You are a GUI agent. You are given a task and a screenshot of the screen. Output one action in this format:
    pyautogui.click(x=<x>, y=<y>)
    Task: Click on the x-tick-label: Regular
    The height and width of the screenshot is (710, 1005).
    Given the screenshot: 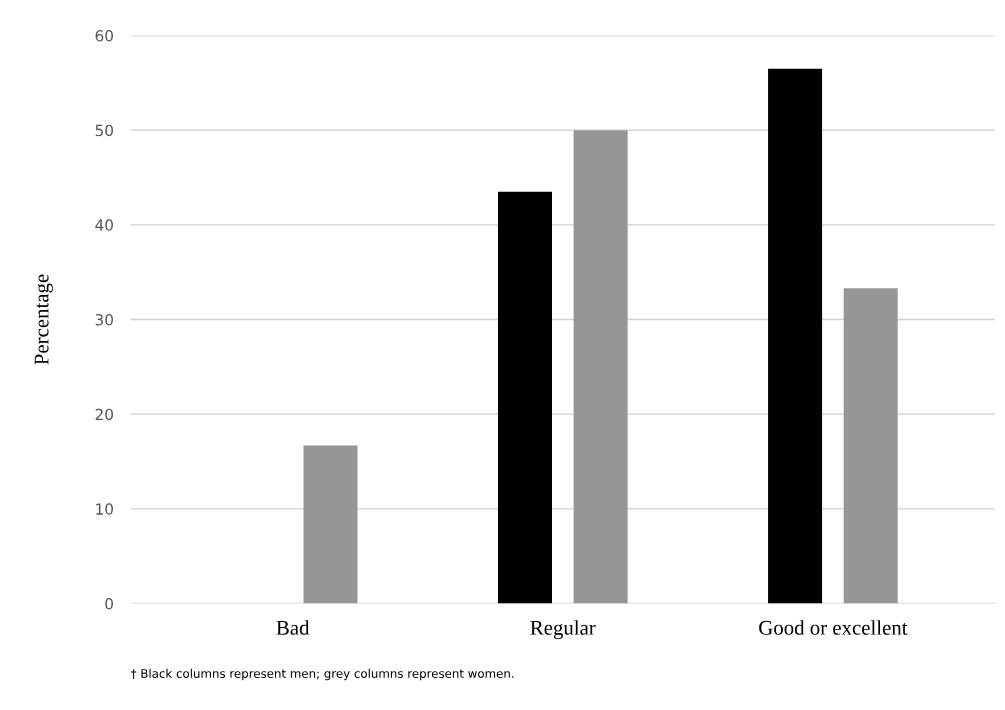 What is the action you would take?
    pyautogui.click(x=563, y=630)
    